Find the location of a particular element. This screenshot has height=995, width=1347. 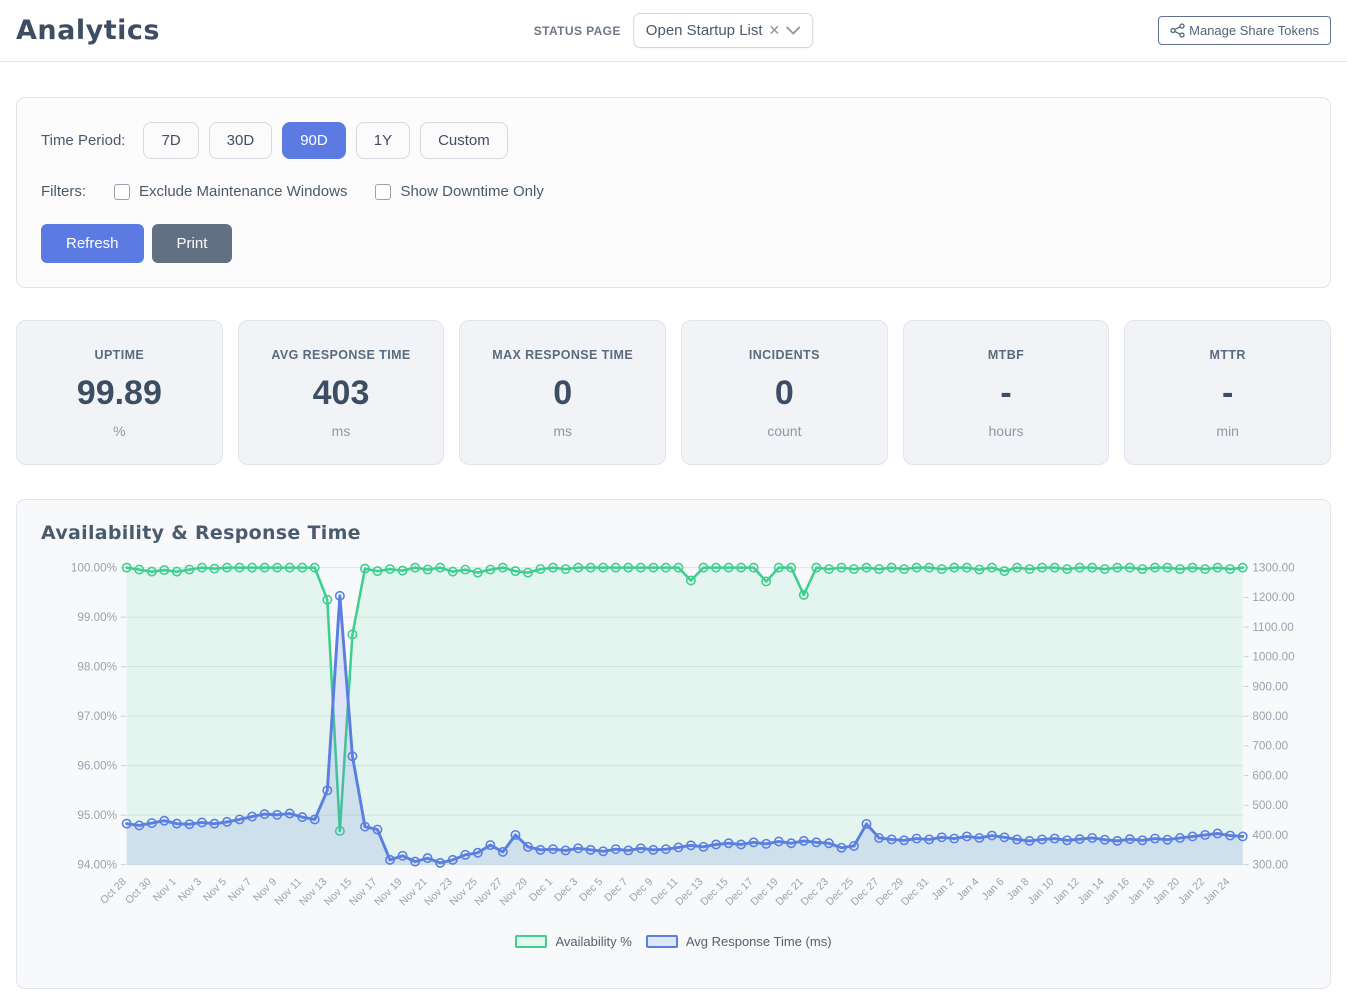

svg-text: Nov 7 is located at coordinates (240, 890).